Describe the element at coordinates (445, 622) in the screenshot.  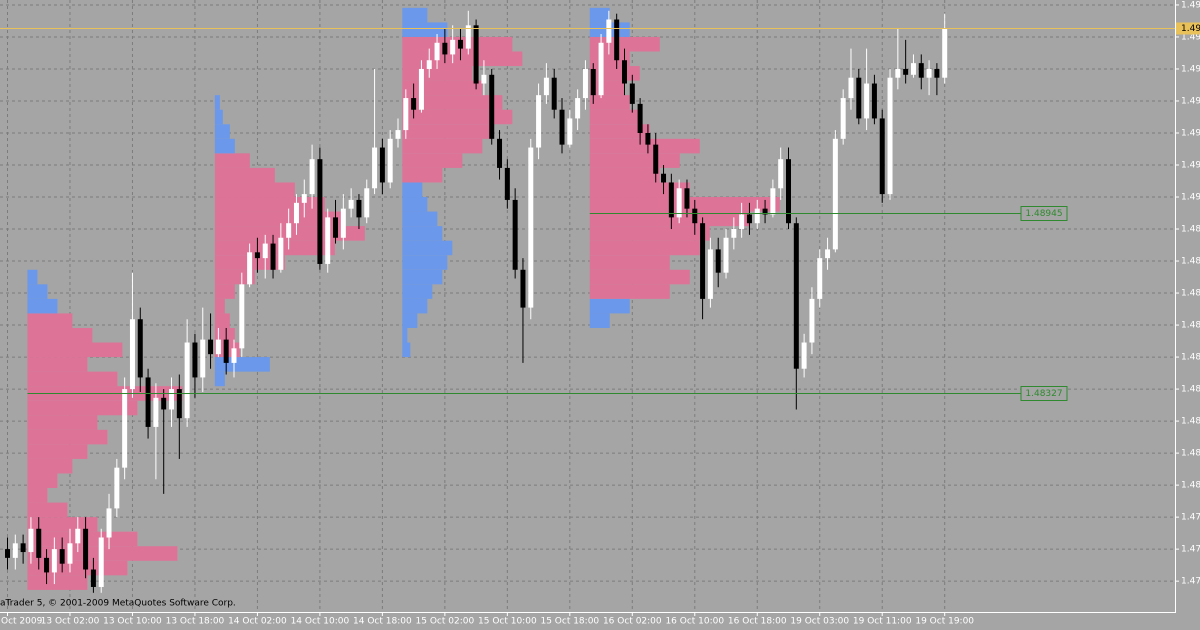
I see `x-tick-label: 15 Oct 02:00` at that location.